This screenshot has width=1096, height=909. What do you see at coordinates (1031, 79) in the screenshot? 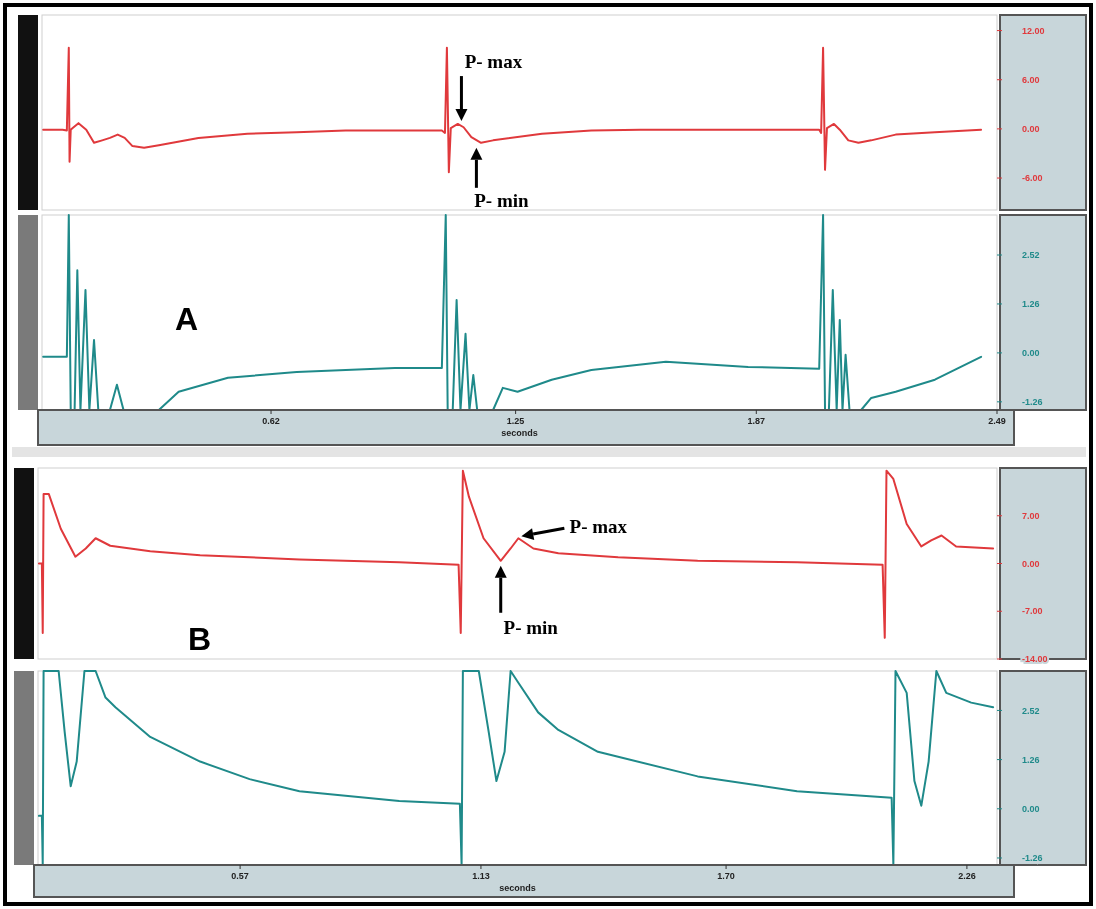
I see `y-tick-label: 6.00` at bounding box center [1031, 79].